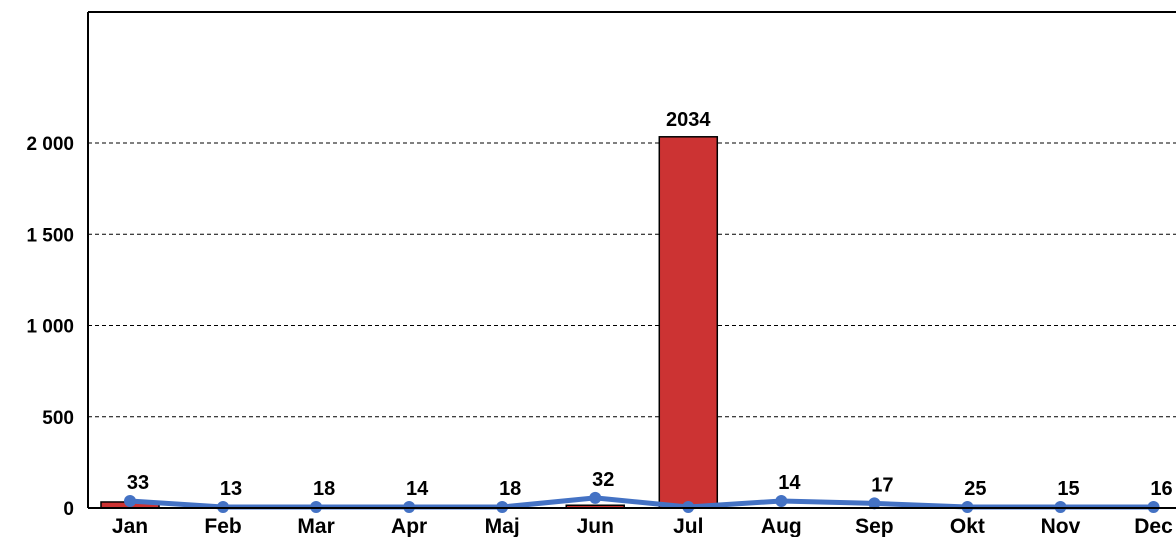 The width and height of the screenshot is (1176, 537). Describe the element at coordinates (138, 483) in the screenshot. I see `line-data-label: 33` at that location.